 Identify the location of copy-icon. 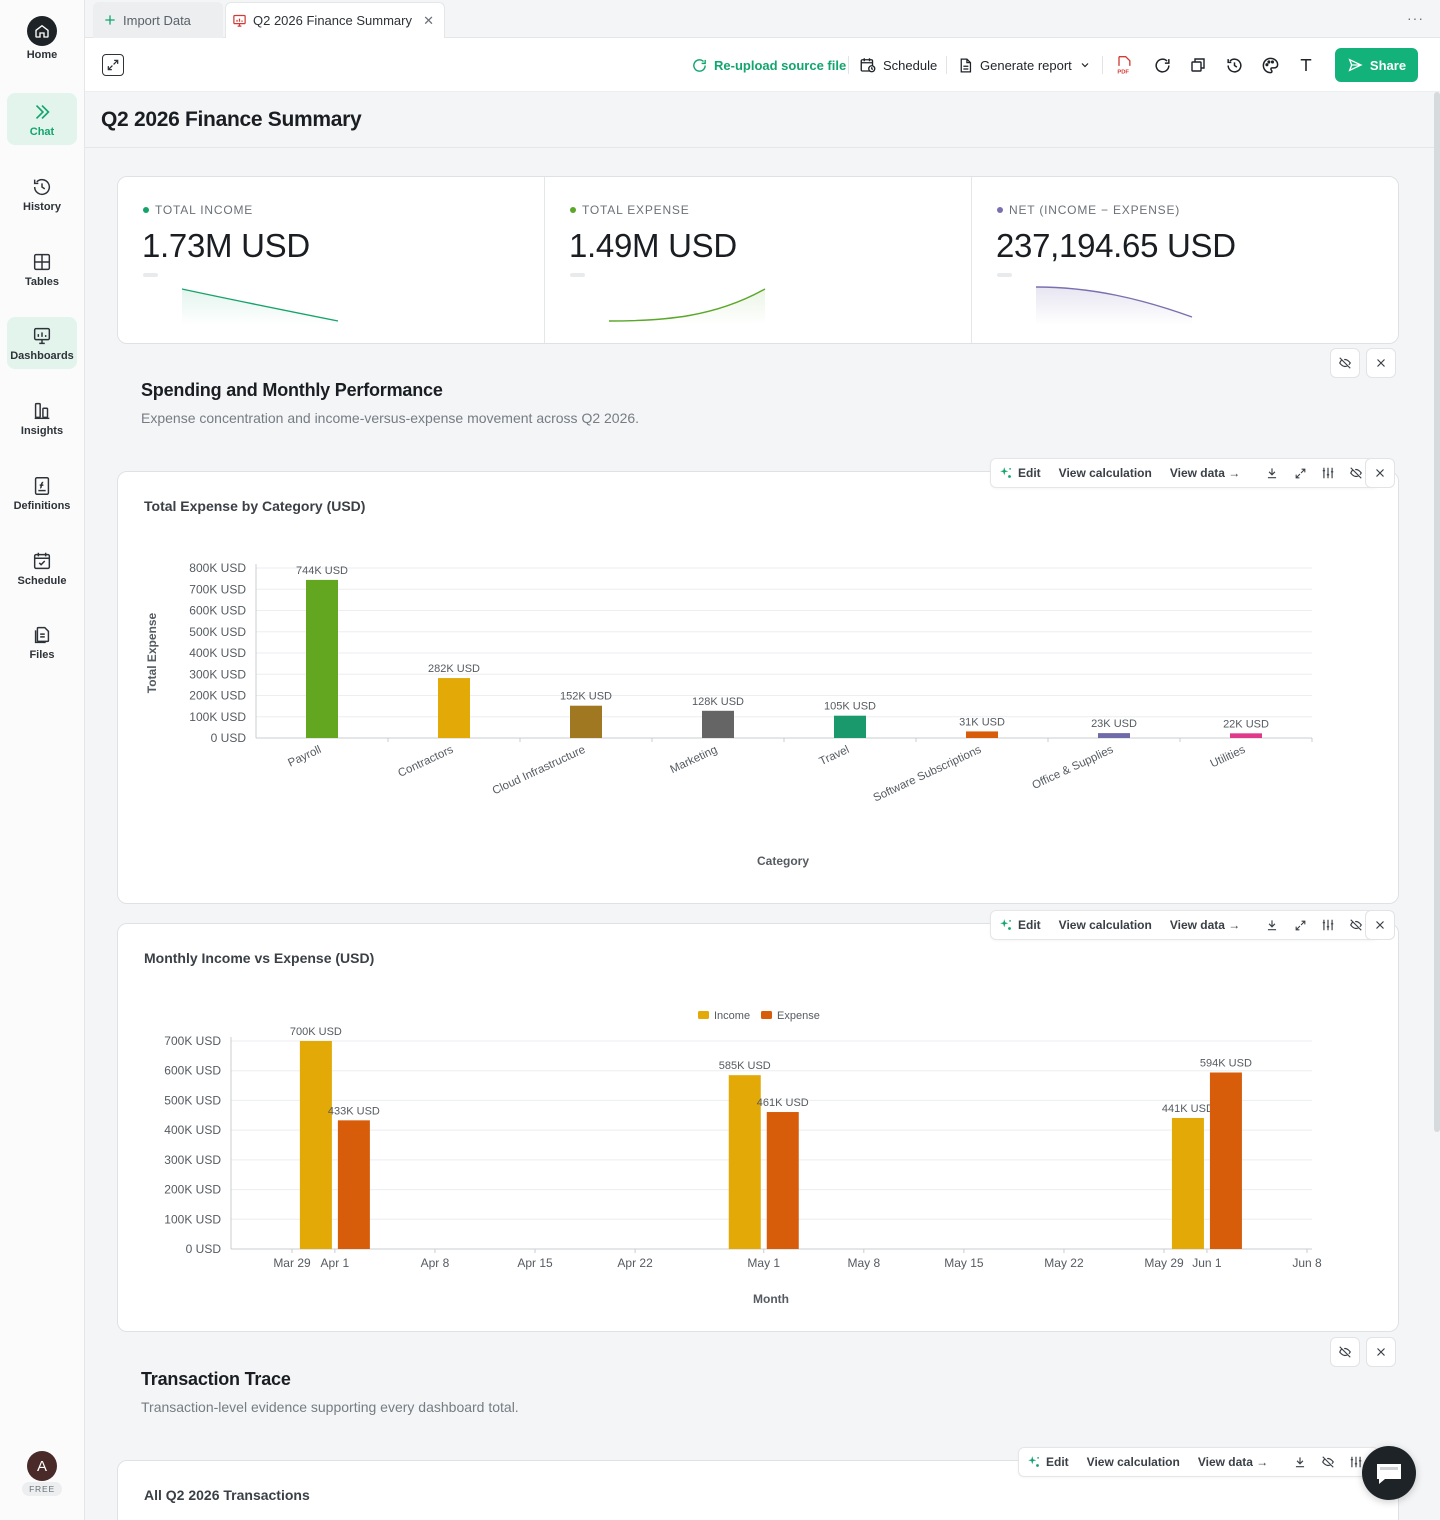
(1198, 65).